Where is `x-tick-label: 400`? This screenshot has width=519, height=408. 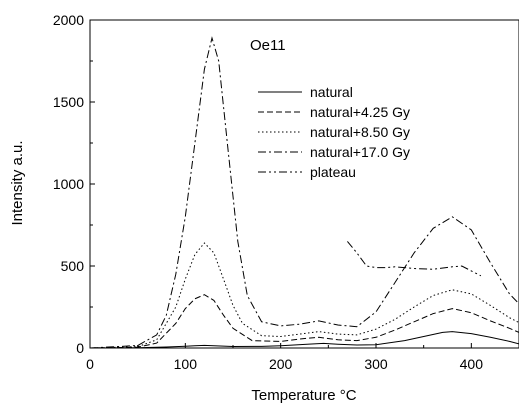 x-tick-label: 400 is located at coordinates (472, 364).